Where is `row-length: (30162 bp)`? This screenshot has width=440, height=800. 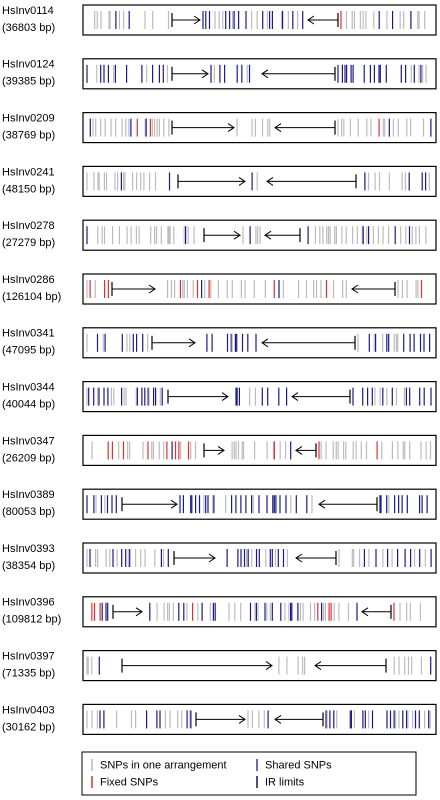
row-length: (30162 bp) is located at coordinates (28, 727).